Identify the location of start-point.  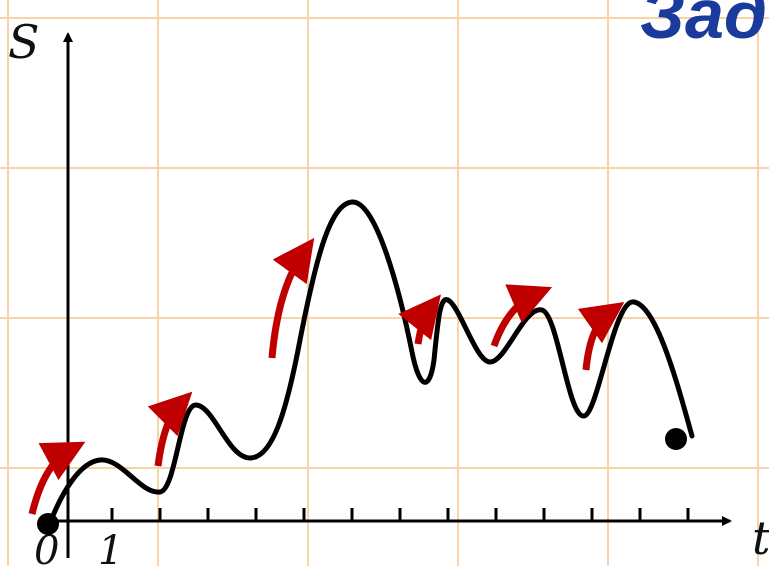
(48, 524).